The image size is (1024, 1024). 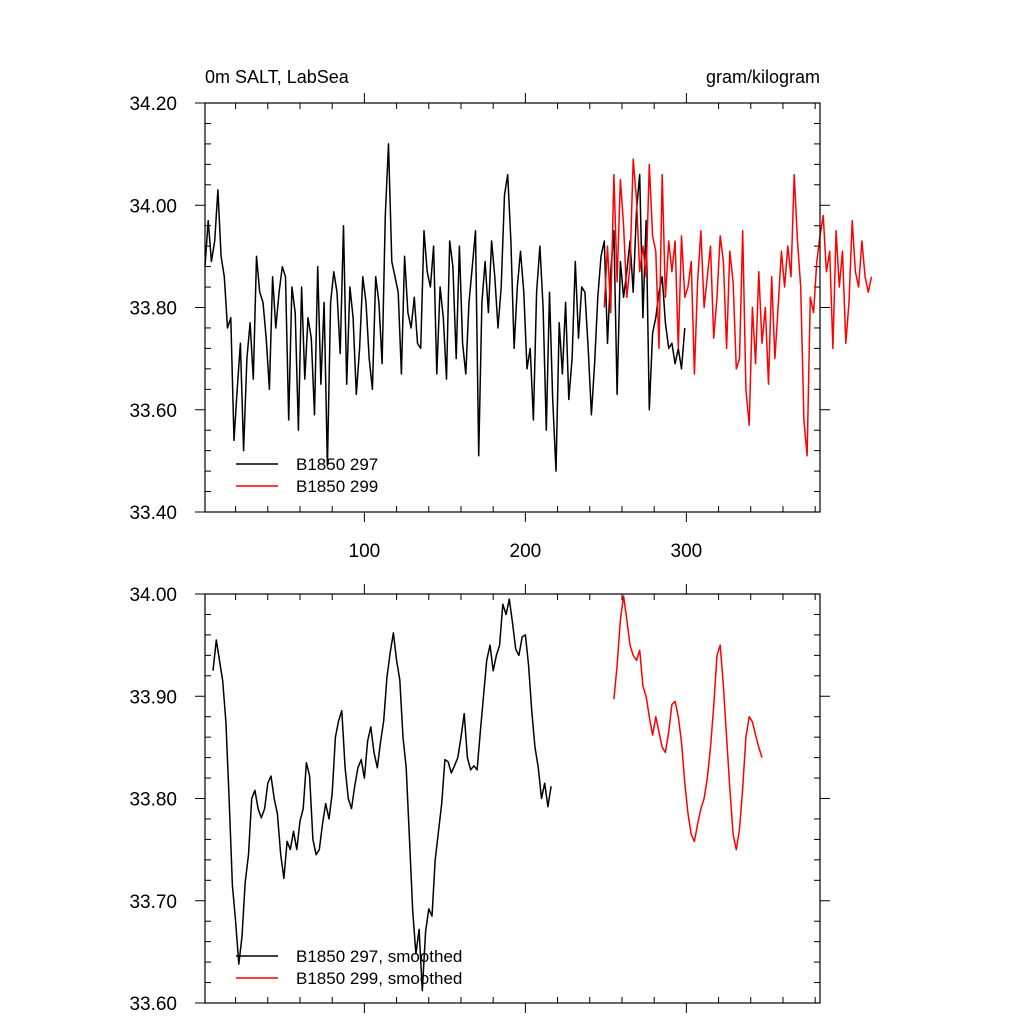 I want to click on top-legend-label-0: B1850 297, so click(x=337, y=464).